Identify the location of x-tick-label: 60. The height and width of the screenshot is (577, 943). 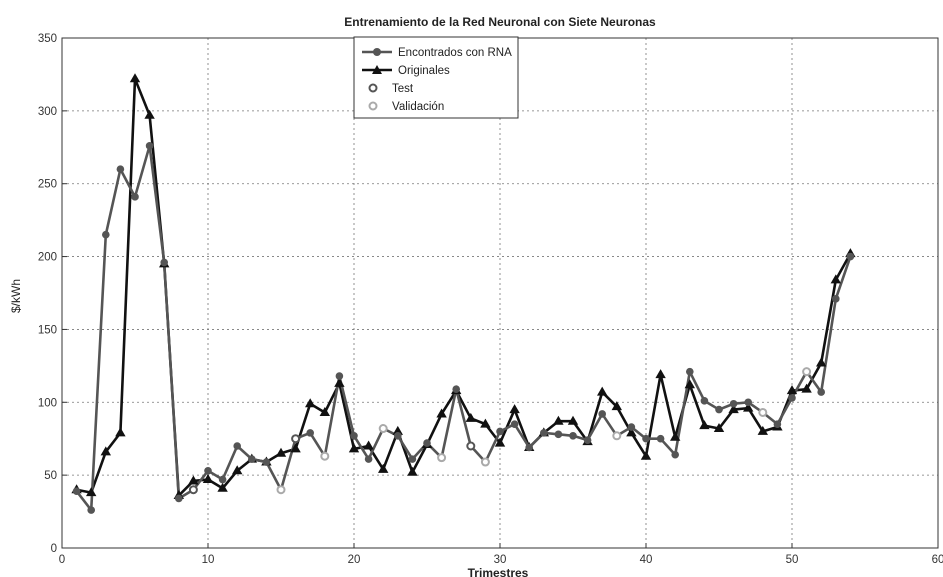
(937, 560).